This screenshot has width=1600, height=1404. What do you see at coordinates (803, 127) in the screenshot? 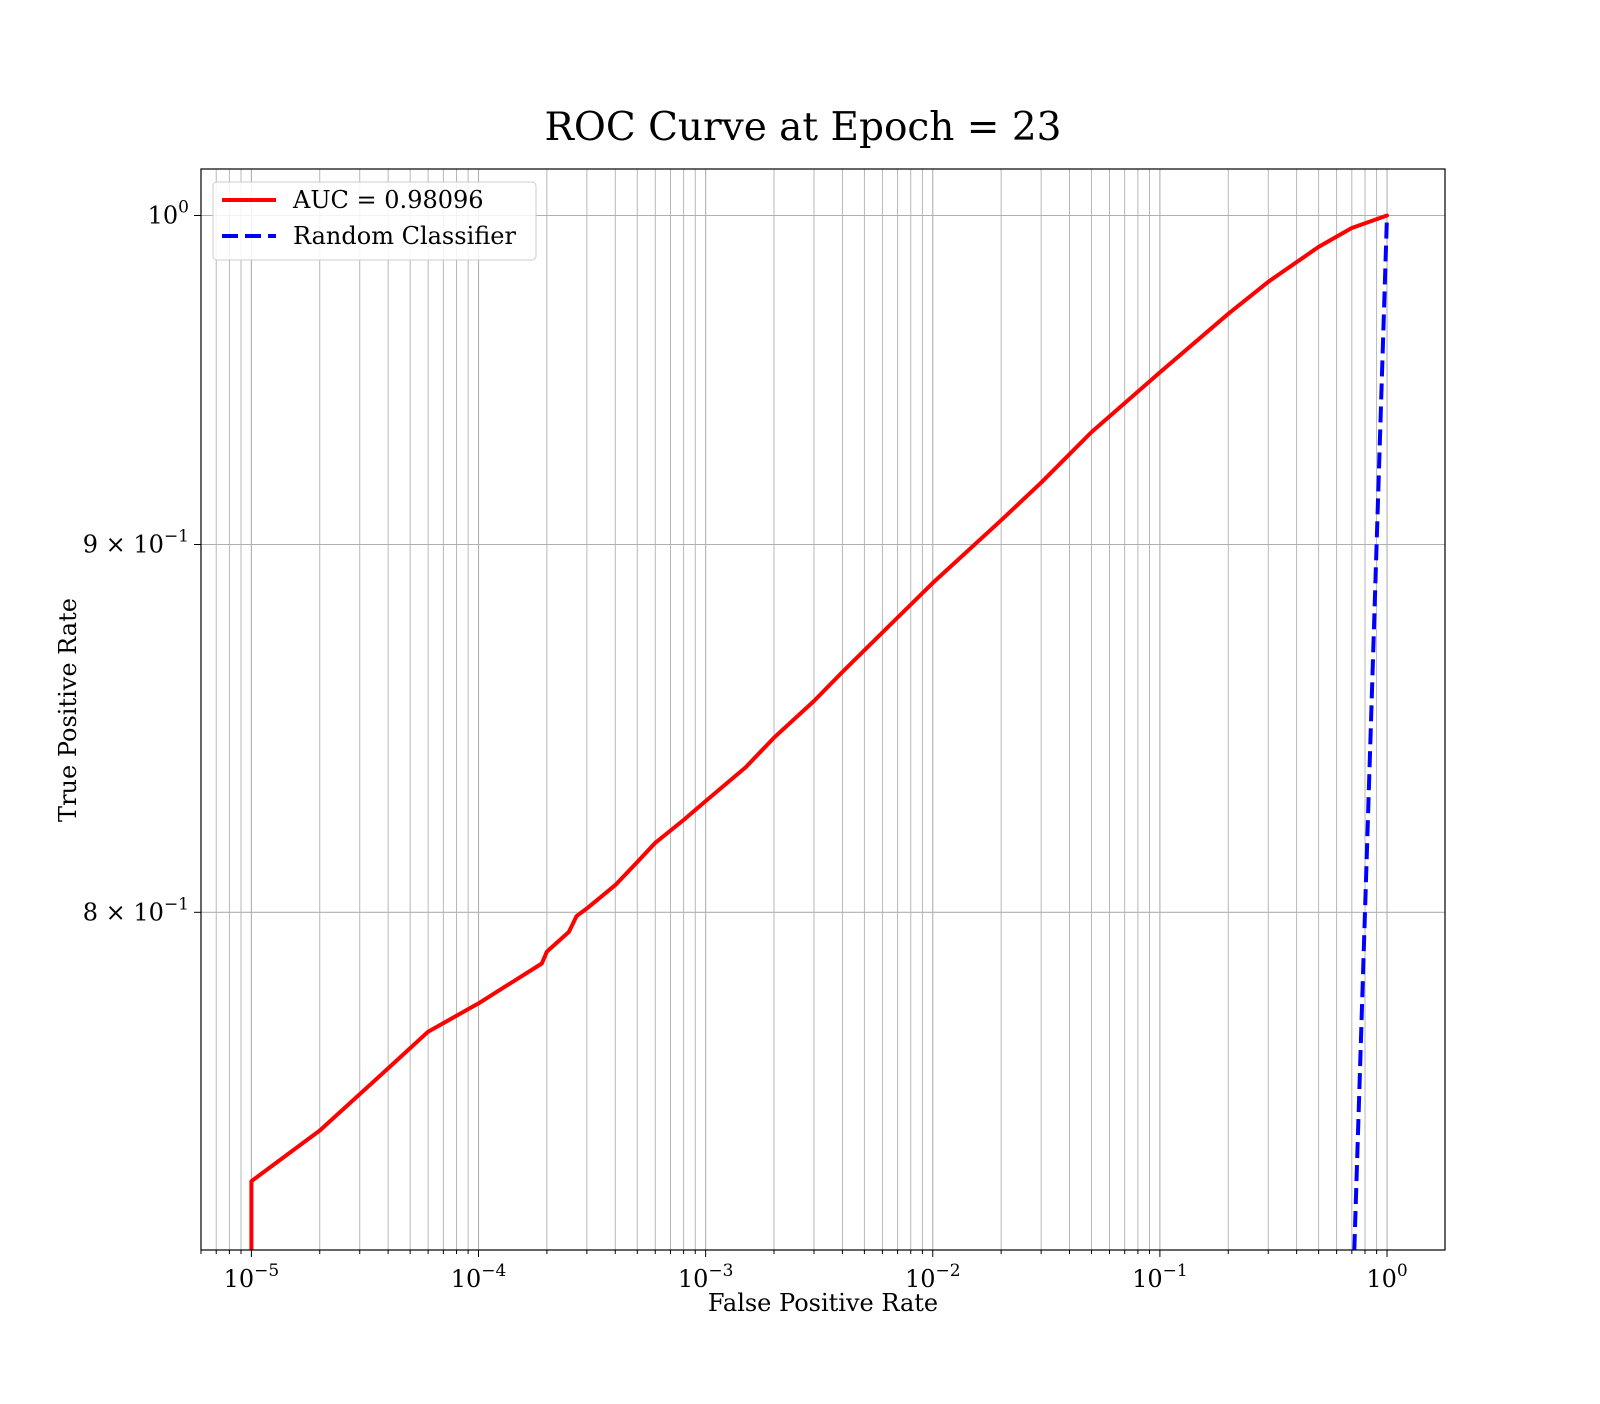
I see `chart-title: ROC Curve at Epoch = 23` at bounding box center [803, 127].